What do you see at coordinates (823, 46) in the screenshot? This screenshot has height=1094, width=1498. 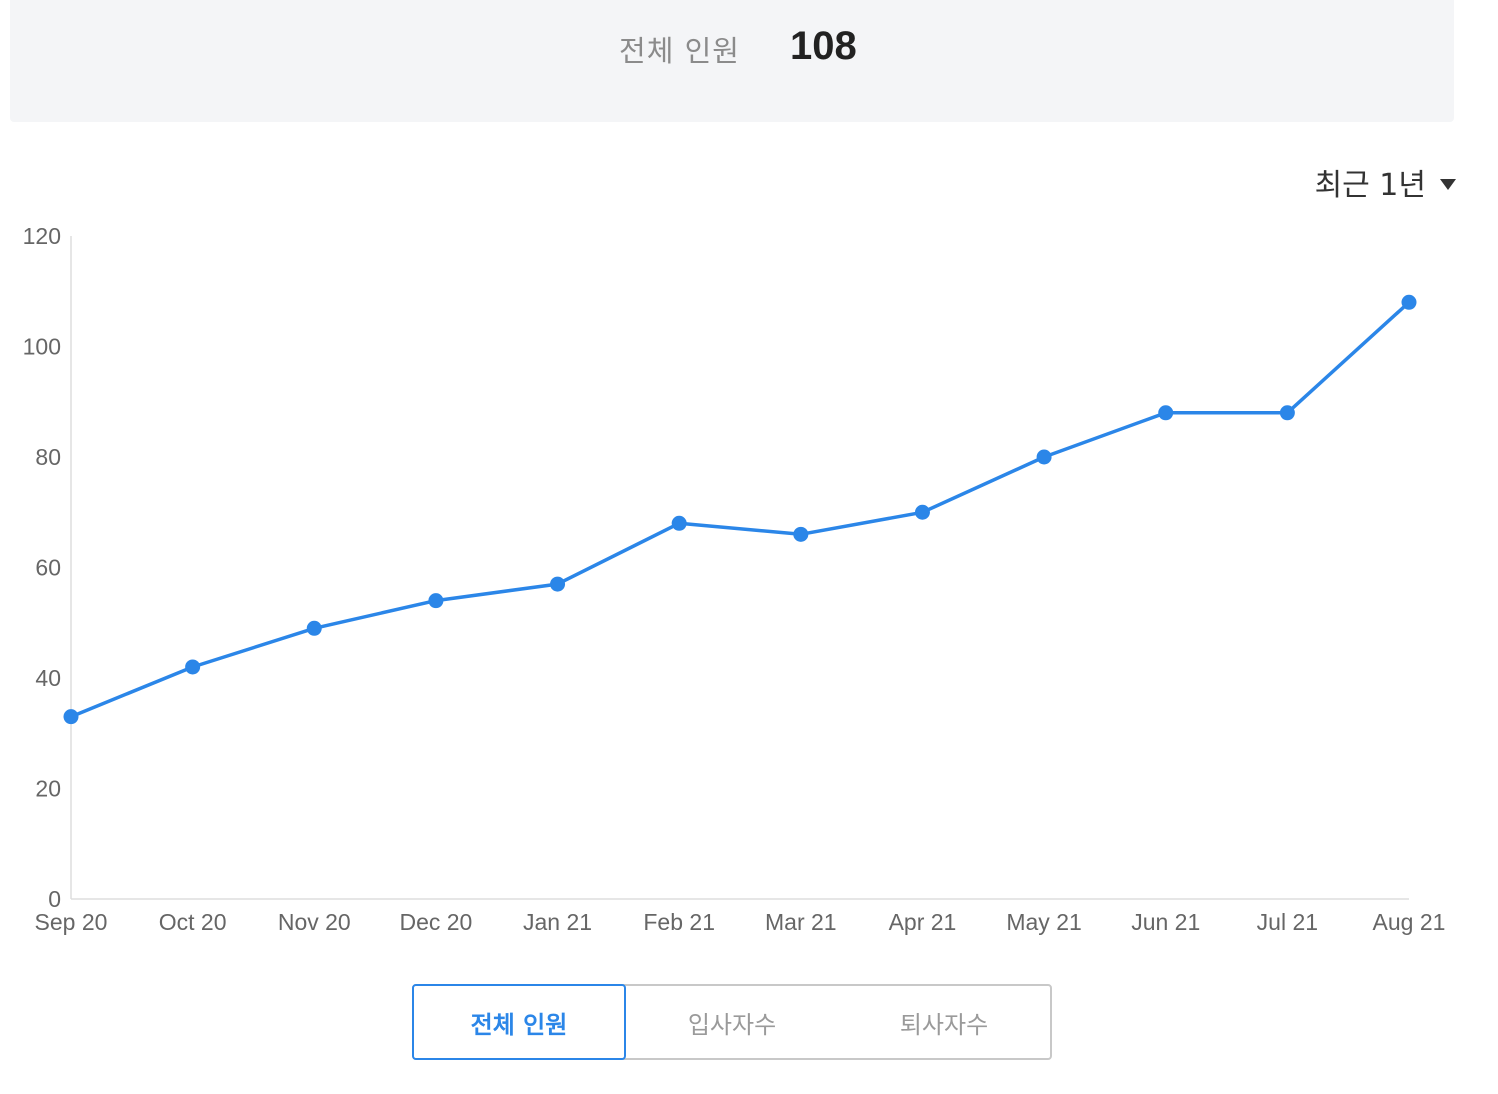 I see `summary-value: 108` at bounding box center [823, 46].